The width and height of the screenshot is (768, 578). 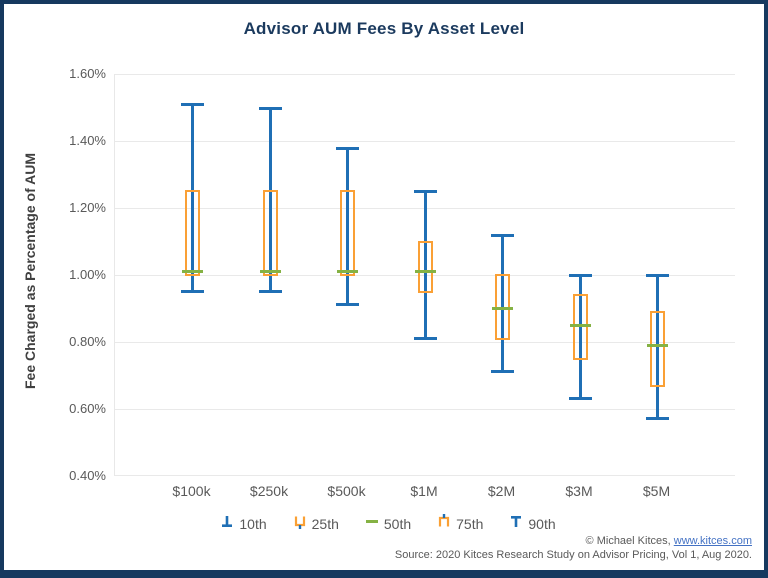 I want to click on whisker-cap-90th-$500k, so click(x=347, y=148).